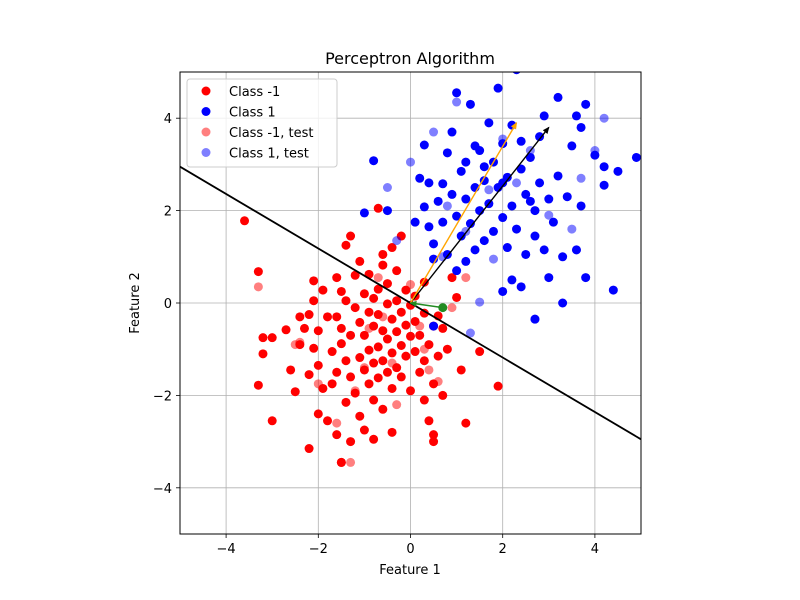  Describe the element at coordinates (262, 123) in the screenshot. I see `legend-box` at that location.